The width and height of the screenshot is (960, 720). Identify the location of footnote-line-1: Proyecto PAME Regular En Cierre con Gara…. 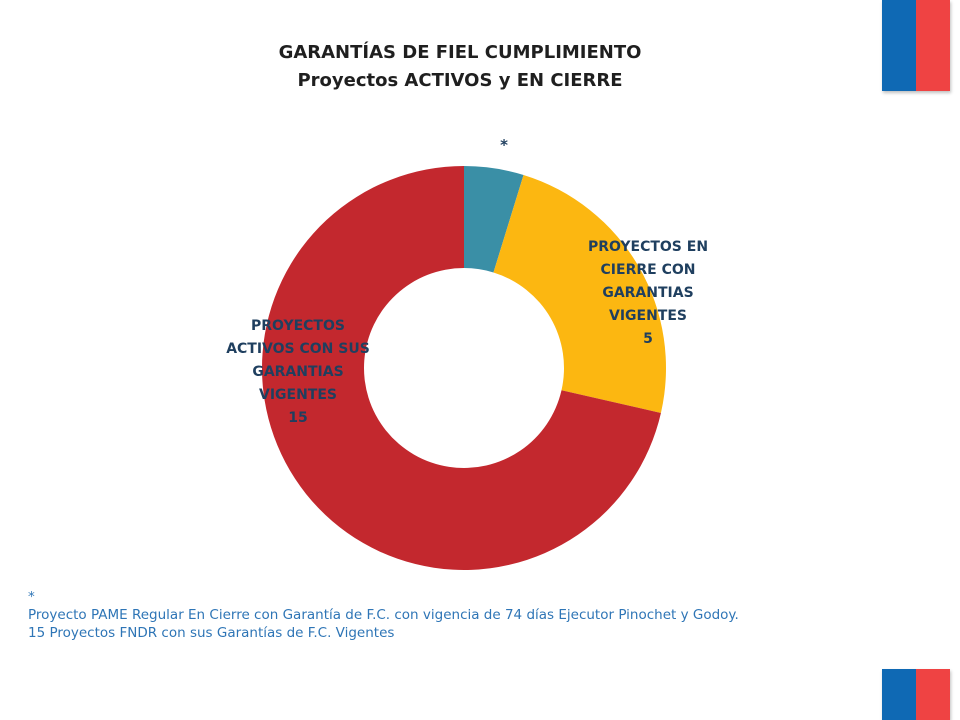
(383, 615).